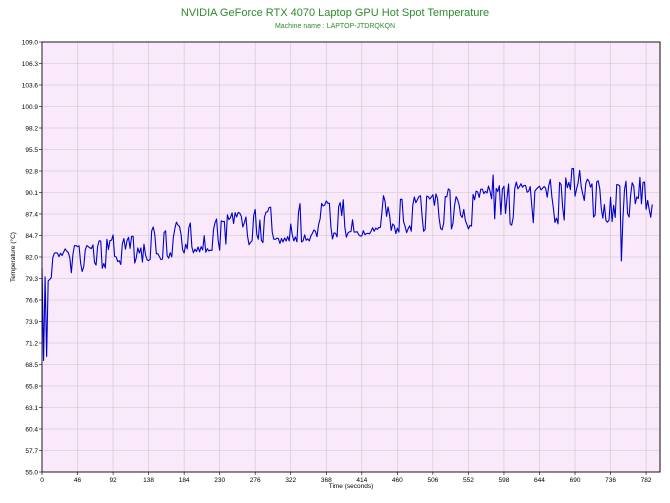 The width and height of the screenshot is (670, 503). What do you see at coordinates (432, 480) in the screenshot?
I see `x-tick-label: 506` at bounding box center [432, 480].